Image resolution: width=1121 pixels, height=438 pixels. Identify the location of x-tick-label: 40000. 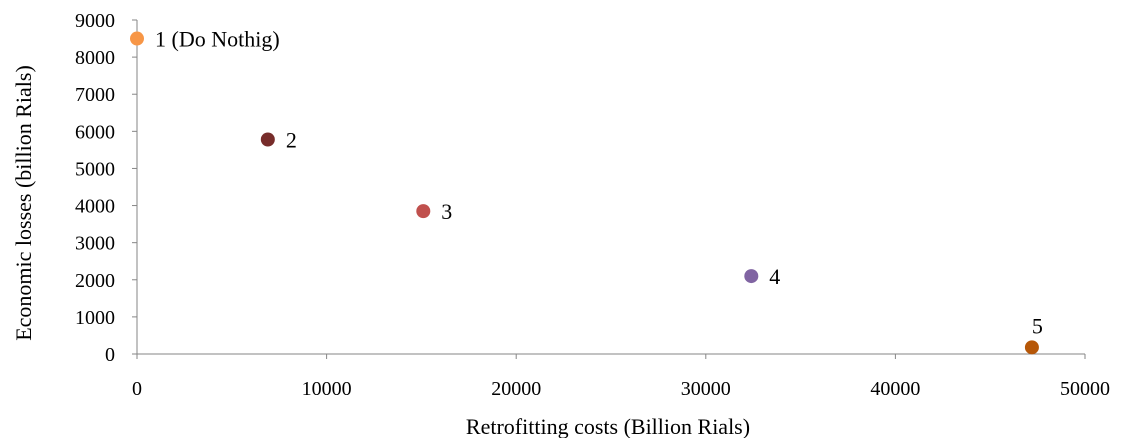
(895, 389).